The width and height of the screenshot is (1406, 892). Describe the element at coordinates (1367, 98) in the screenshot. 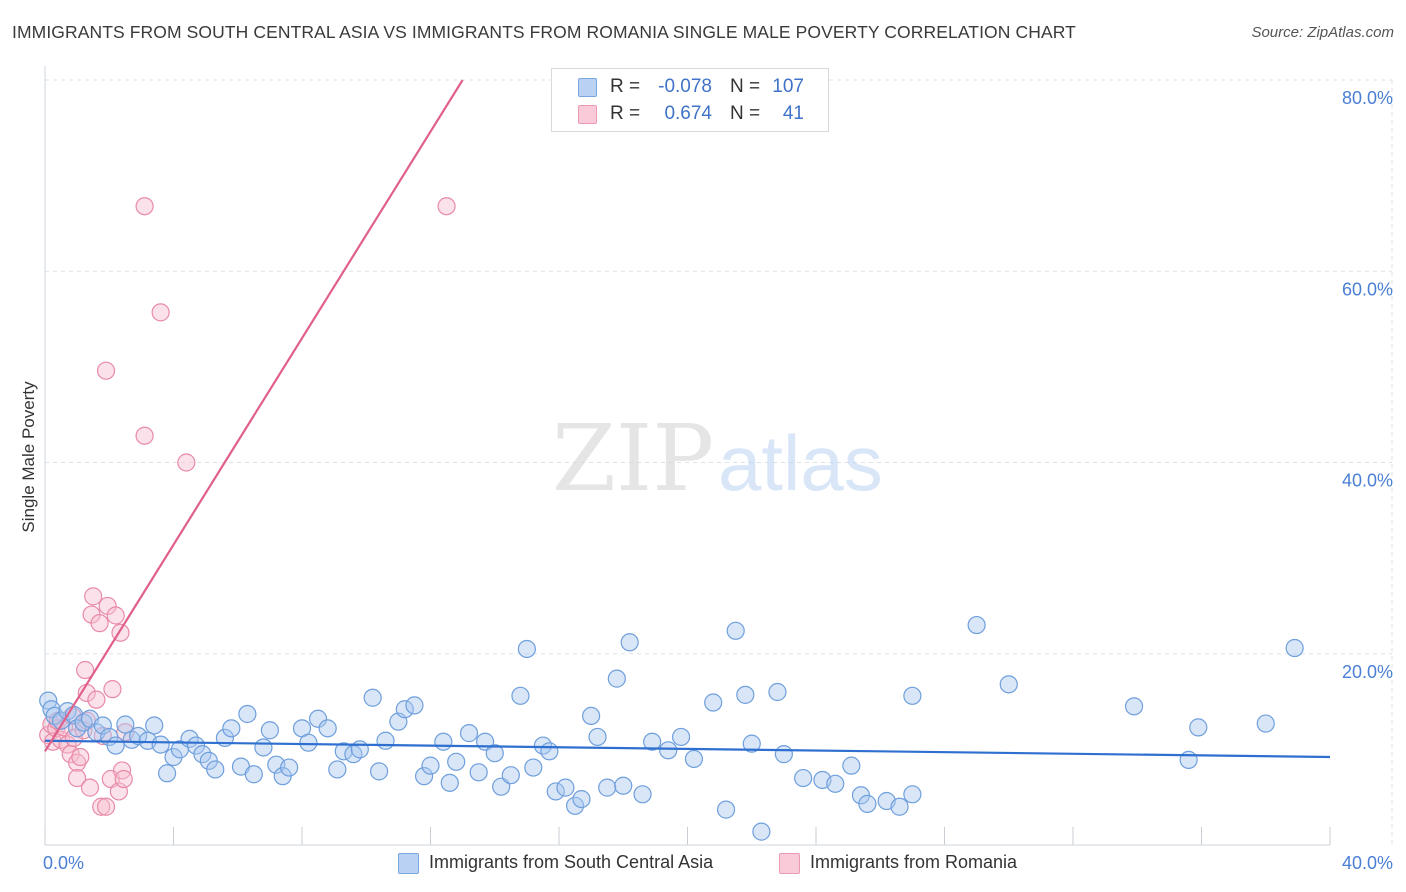

I see `y-tick-label-80: 80.0%` at that location.